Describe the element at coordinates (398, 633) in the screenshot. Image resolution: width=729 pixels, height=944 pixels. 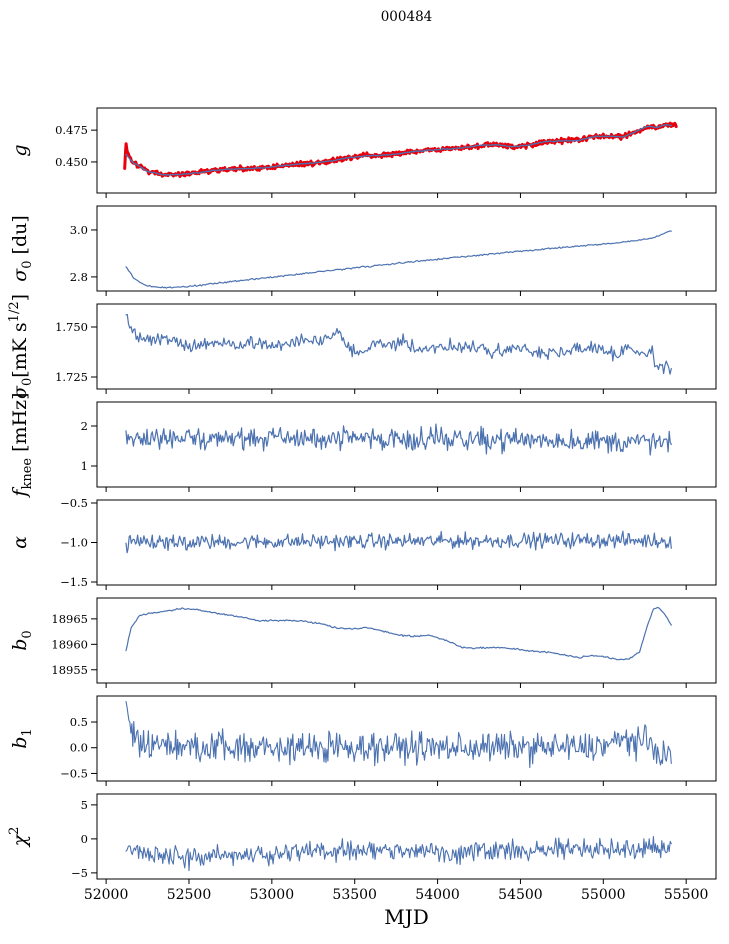
I see `series-b0` at that location.